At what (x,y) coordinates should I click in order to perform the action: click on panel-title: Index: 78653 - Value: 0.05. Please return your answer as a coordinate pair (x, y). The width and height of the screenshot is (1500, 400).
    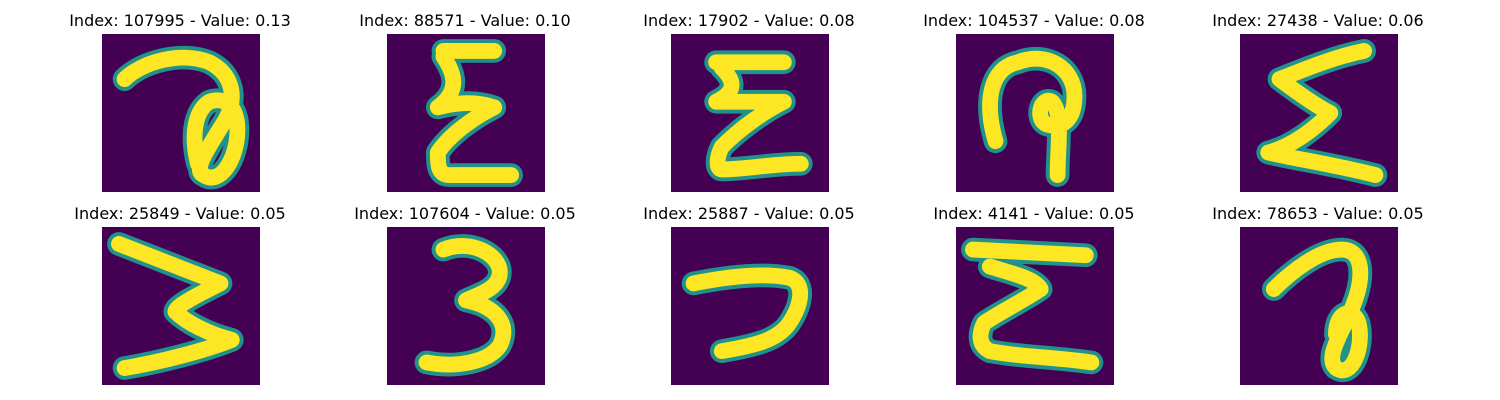
    Looking at the image, I should click on (1318, 213).